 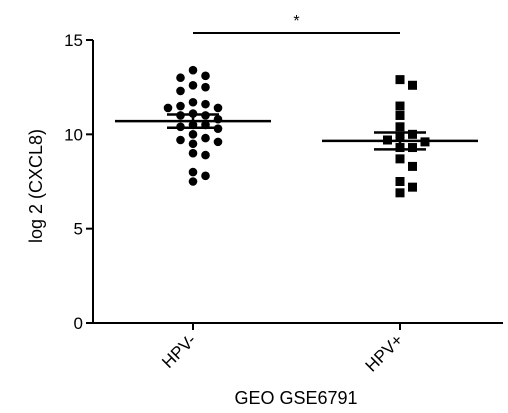 What do you see at coordinates (384, 352) in the screenshot?
I see `x-tick-label: HPV+` at bounding box center [384, 352].